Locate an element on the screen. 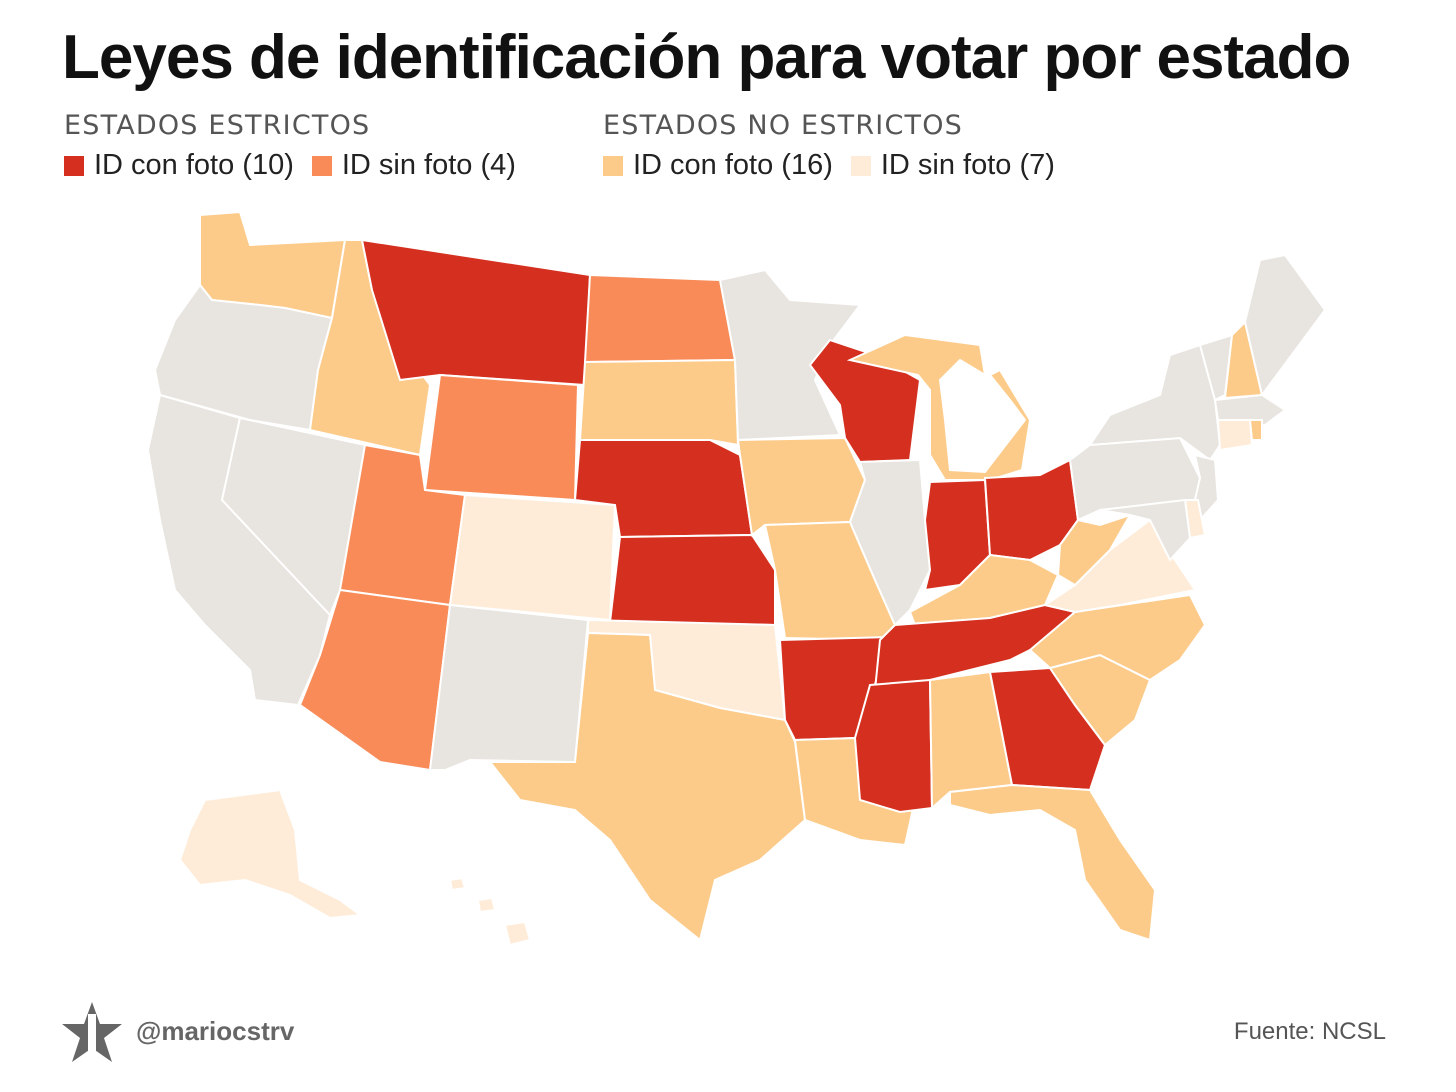 The height and width of the screenshot is (1092, 1456). legend-item-nonstrict-photo: ID con foto (16) is located at coordinates (718, 165).